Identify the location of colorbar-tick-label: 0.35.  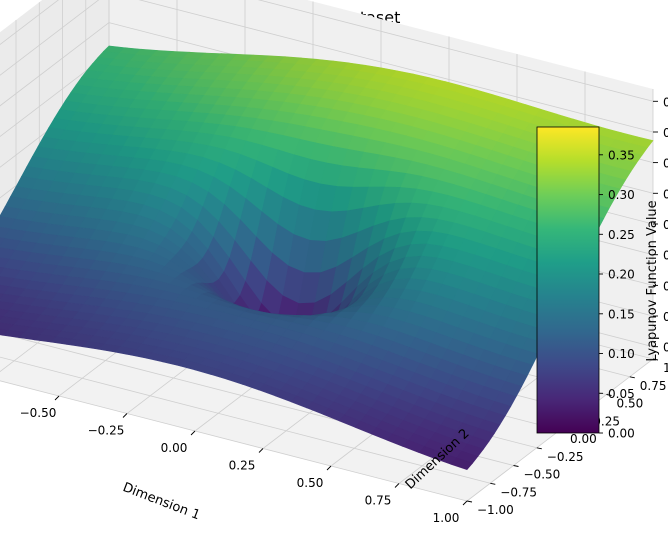
(621, 155).